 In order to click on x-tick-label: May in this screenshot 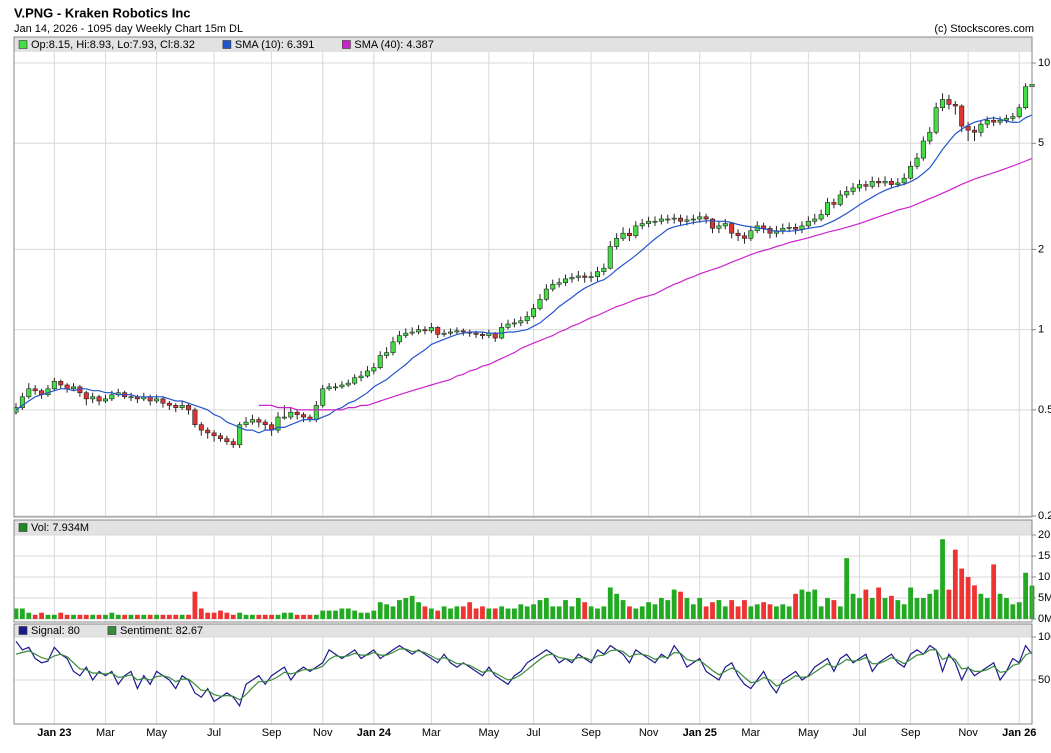, I will do `click(488, 733)`.